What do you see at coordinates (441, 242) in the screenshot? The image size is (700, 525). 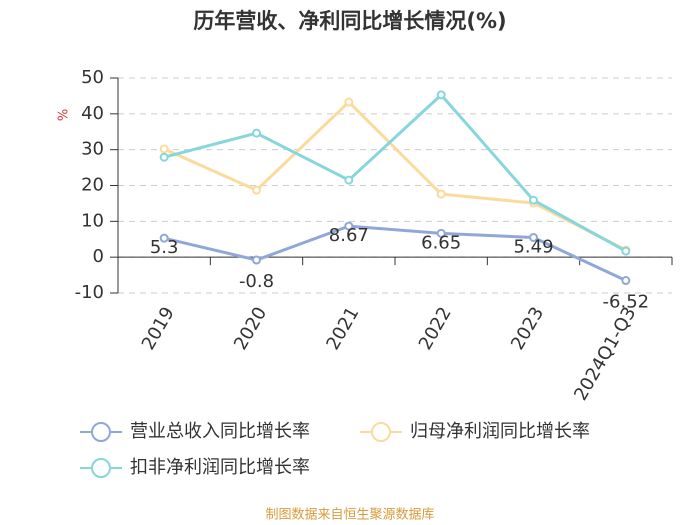 I see `data-label: 6.65` at bounding box center [441, 242].